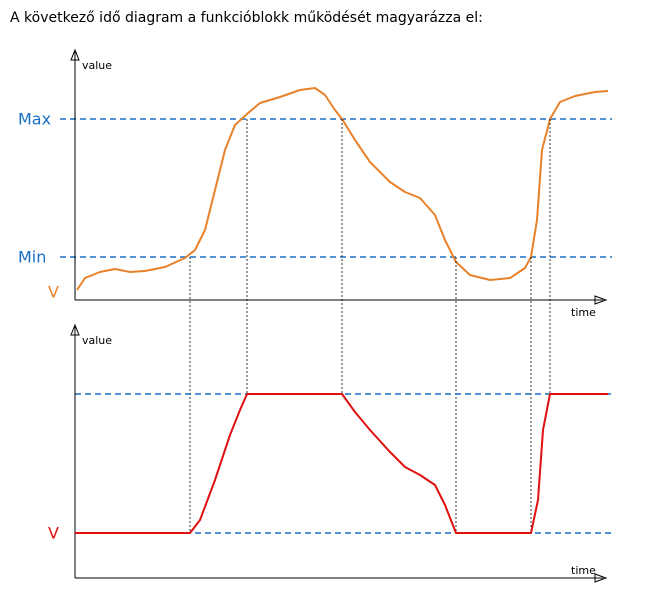  Describe the element at coordinates (32, 257) in the screenshot. I see `min-label: Min` at that location.